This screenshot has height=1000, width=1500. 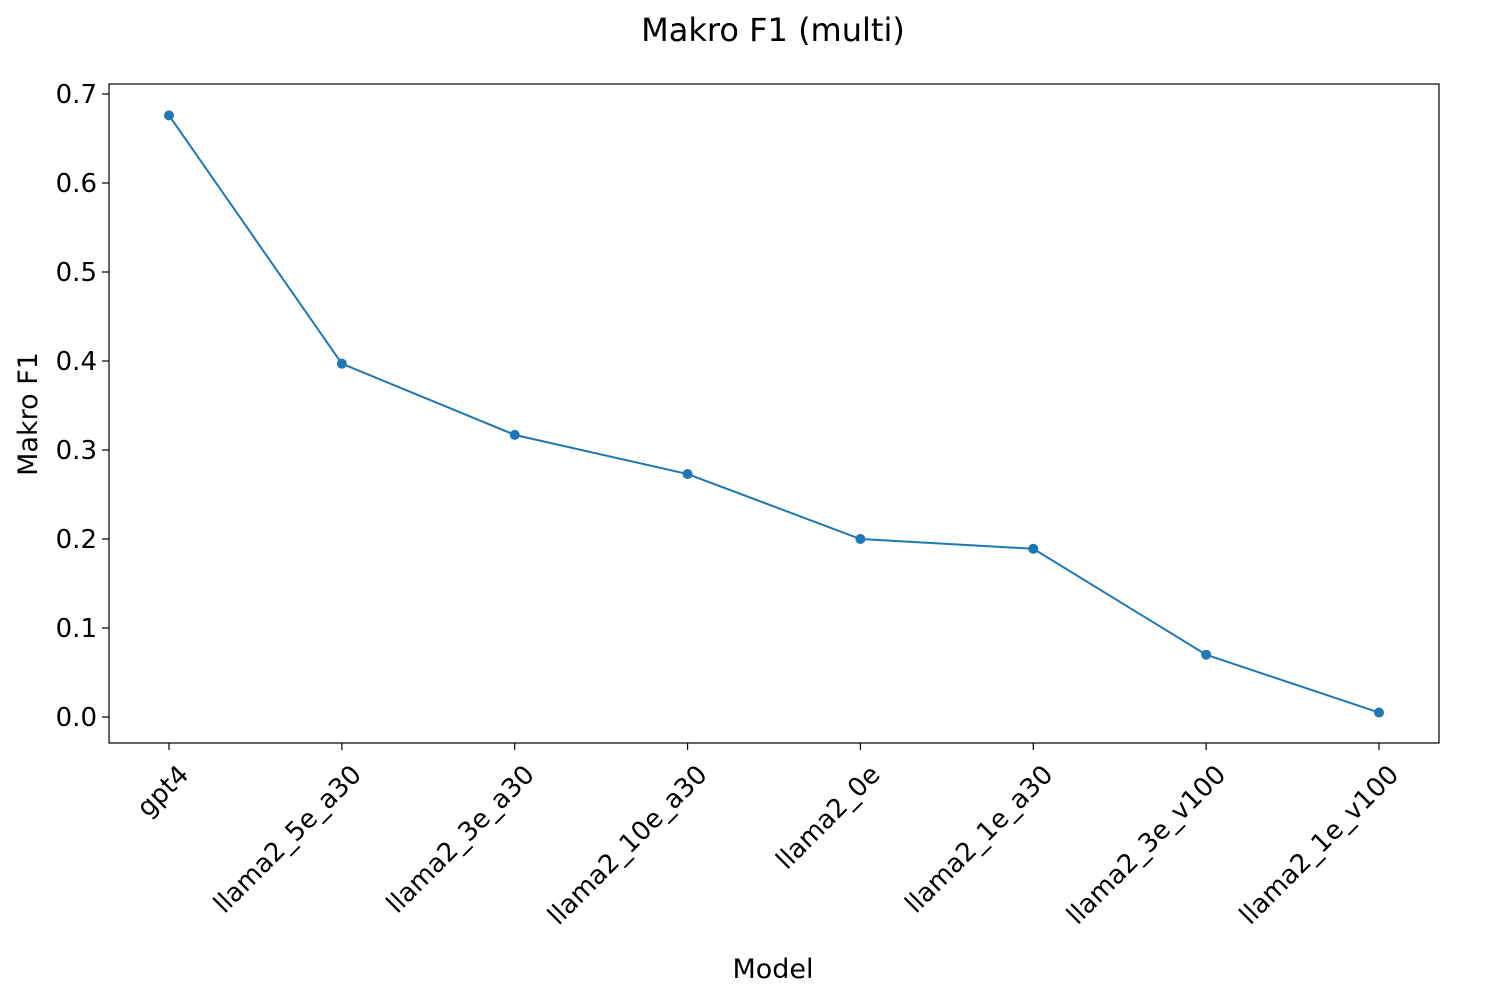 I want to click on chart-title: Makro F1 (multi), so click(x=773, y=30).